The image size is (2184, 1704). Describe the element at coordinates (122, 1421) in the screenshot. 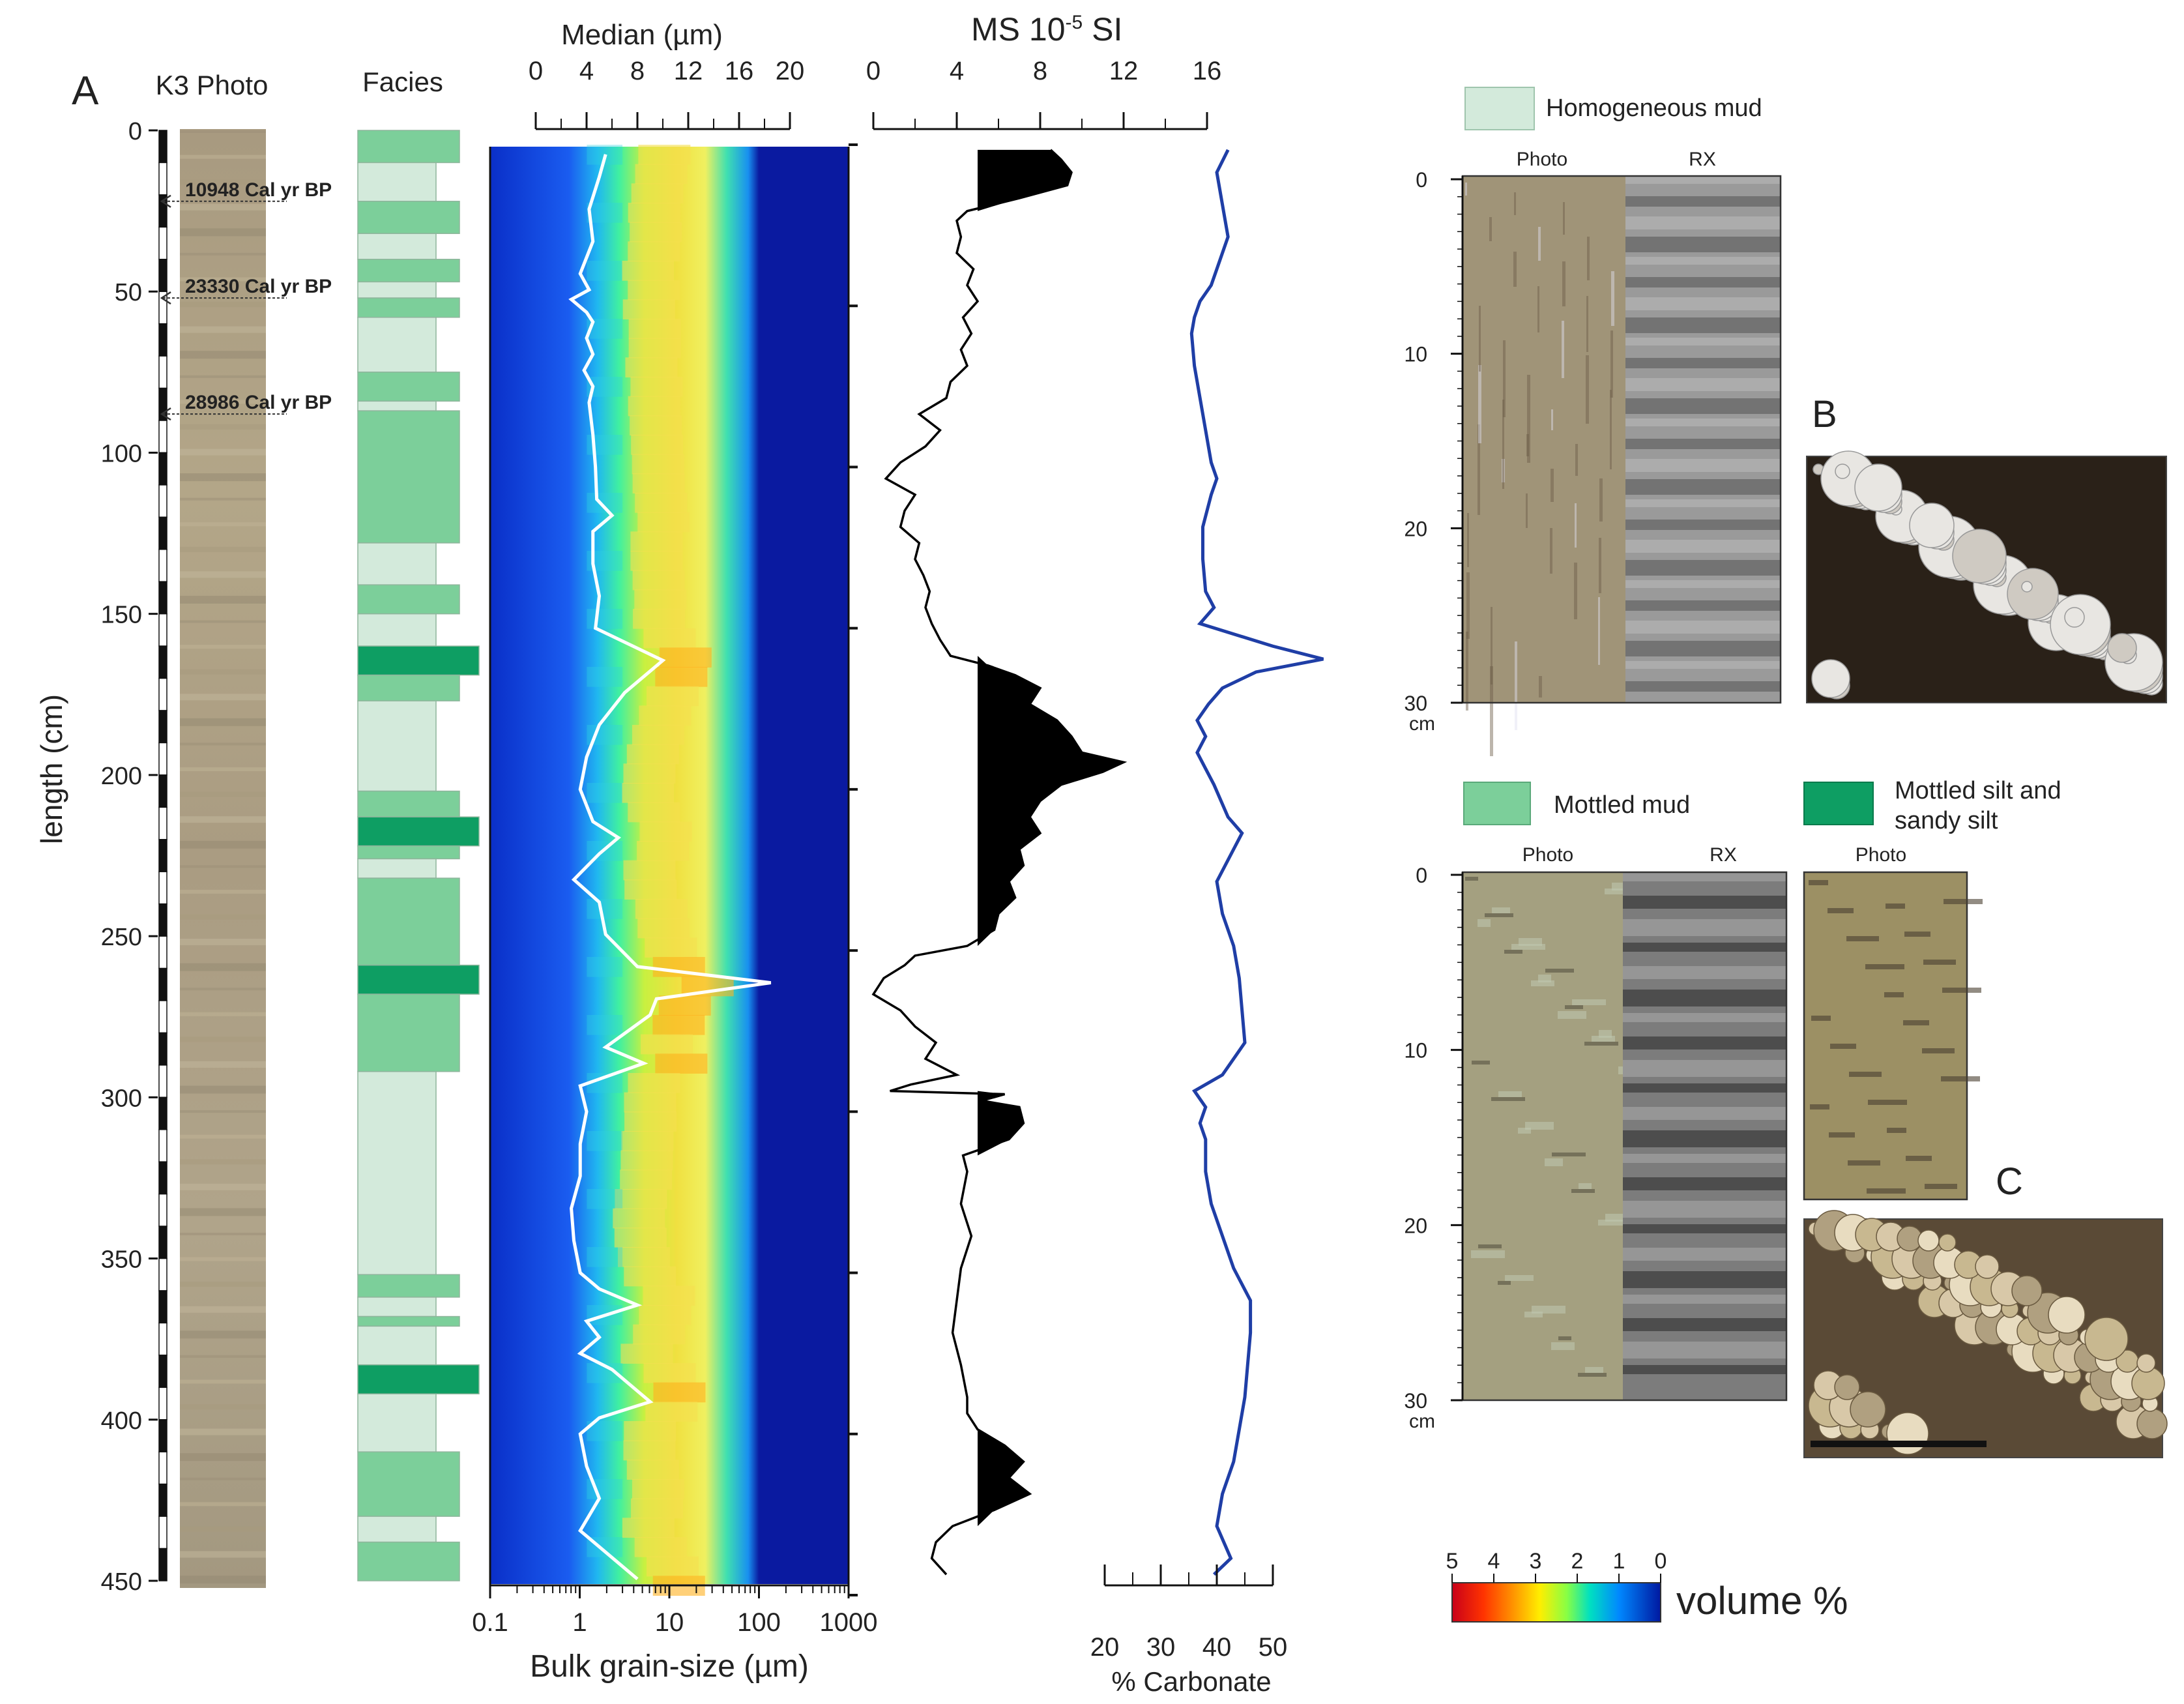

I see `depth-tick-label: 400` at that location.